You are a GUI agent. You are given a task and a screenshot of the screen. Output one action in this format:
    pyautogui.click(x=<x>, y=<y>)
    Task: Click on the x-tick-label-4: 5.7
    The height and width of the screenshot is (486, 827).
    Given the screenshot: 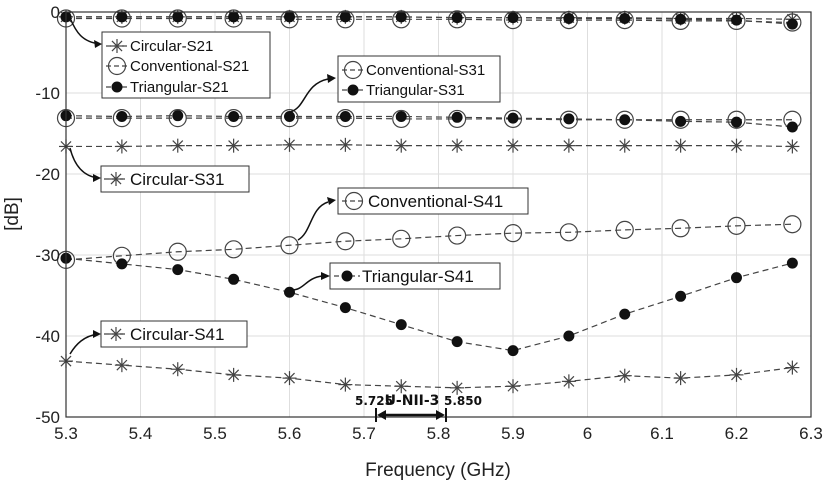 What is the action you would take?
    pyautogui.click(x=364, y=433)
    